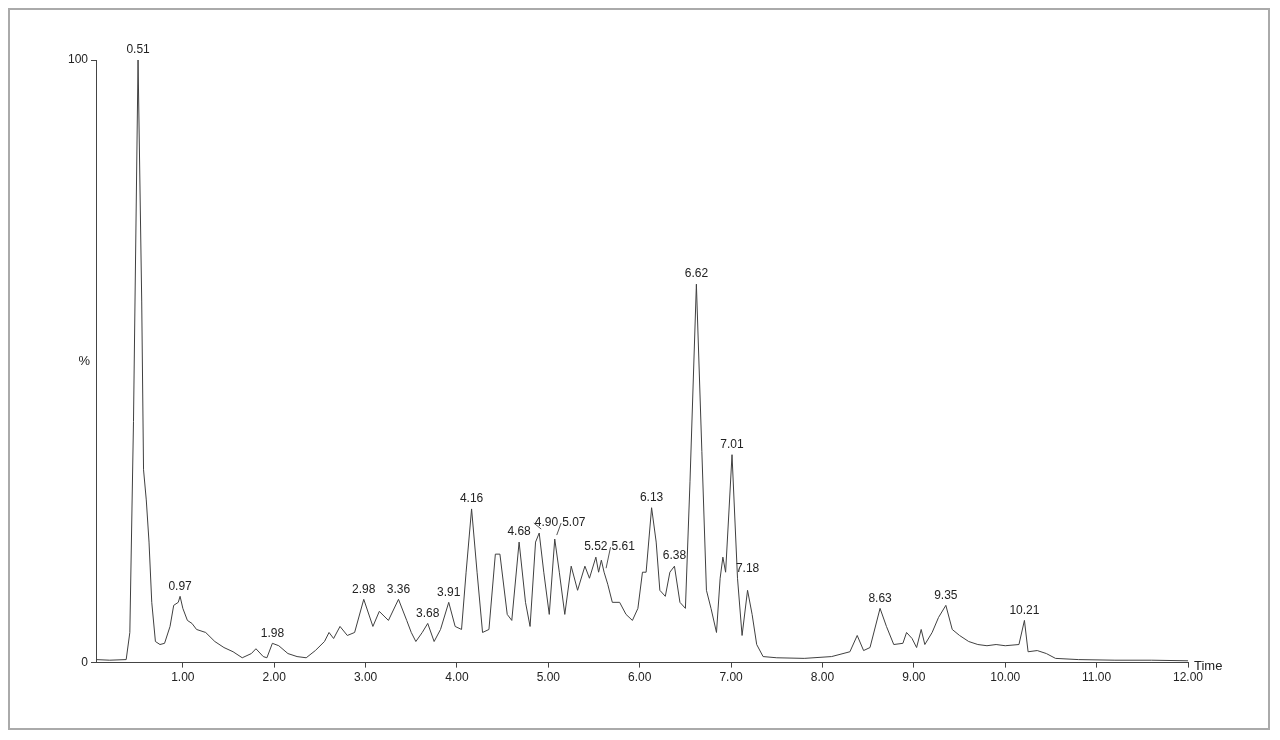 This screenshot has width=1280, height=740. What do you see at coordinates (138, 49) in the screenshot?
I see `annotation: 0.51` at bounding box center [138, 49].